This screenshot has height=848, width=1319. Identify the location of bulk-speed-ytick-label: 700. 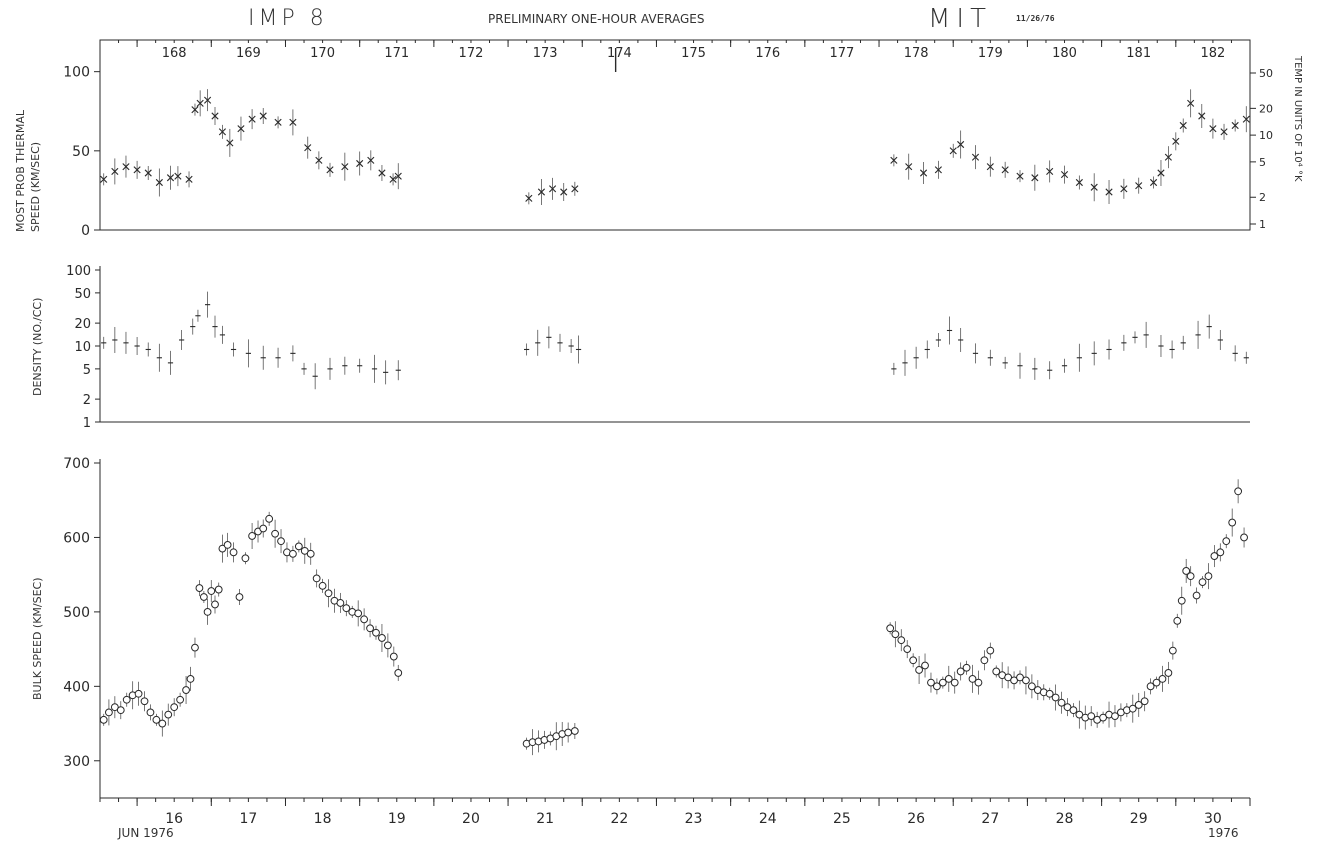
(76, 464).